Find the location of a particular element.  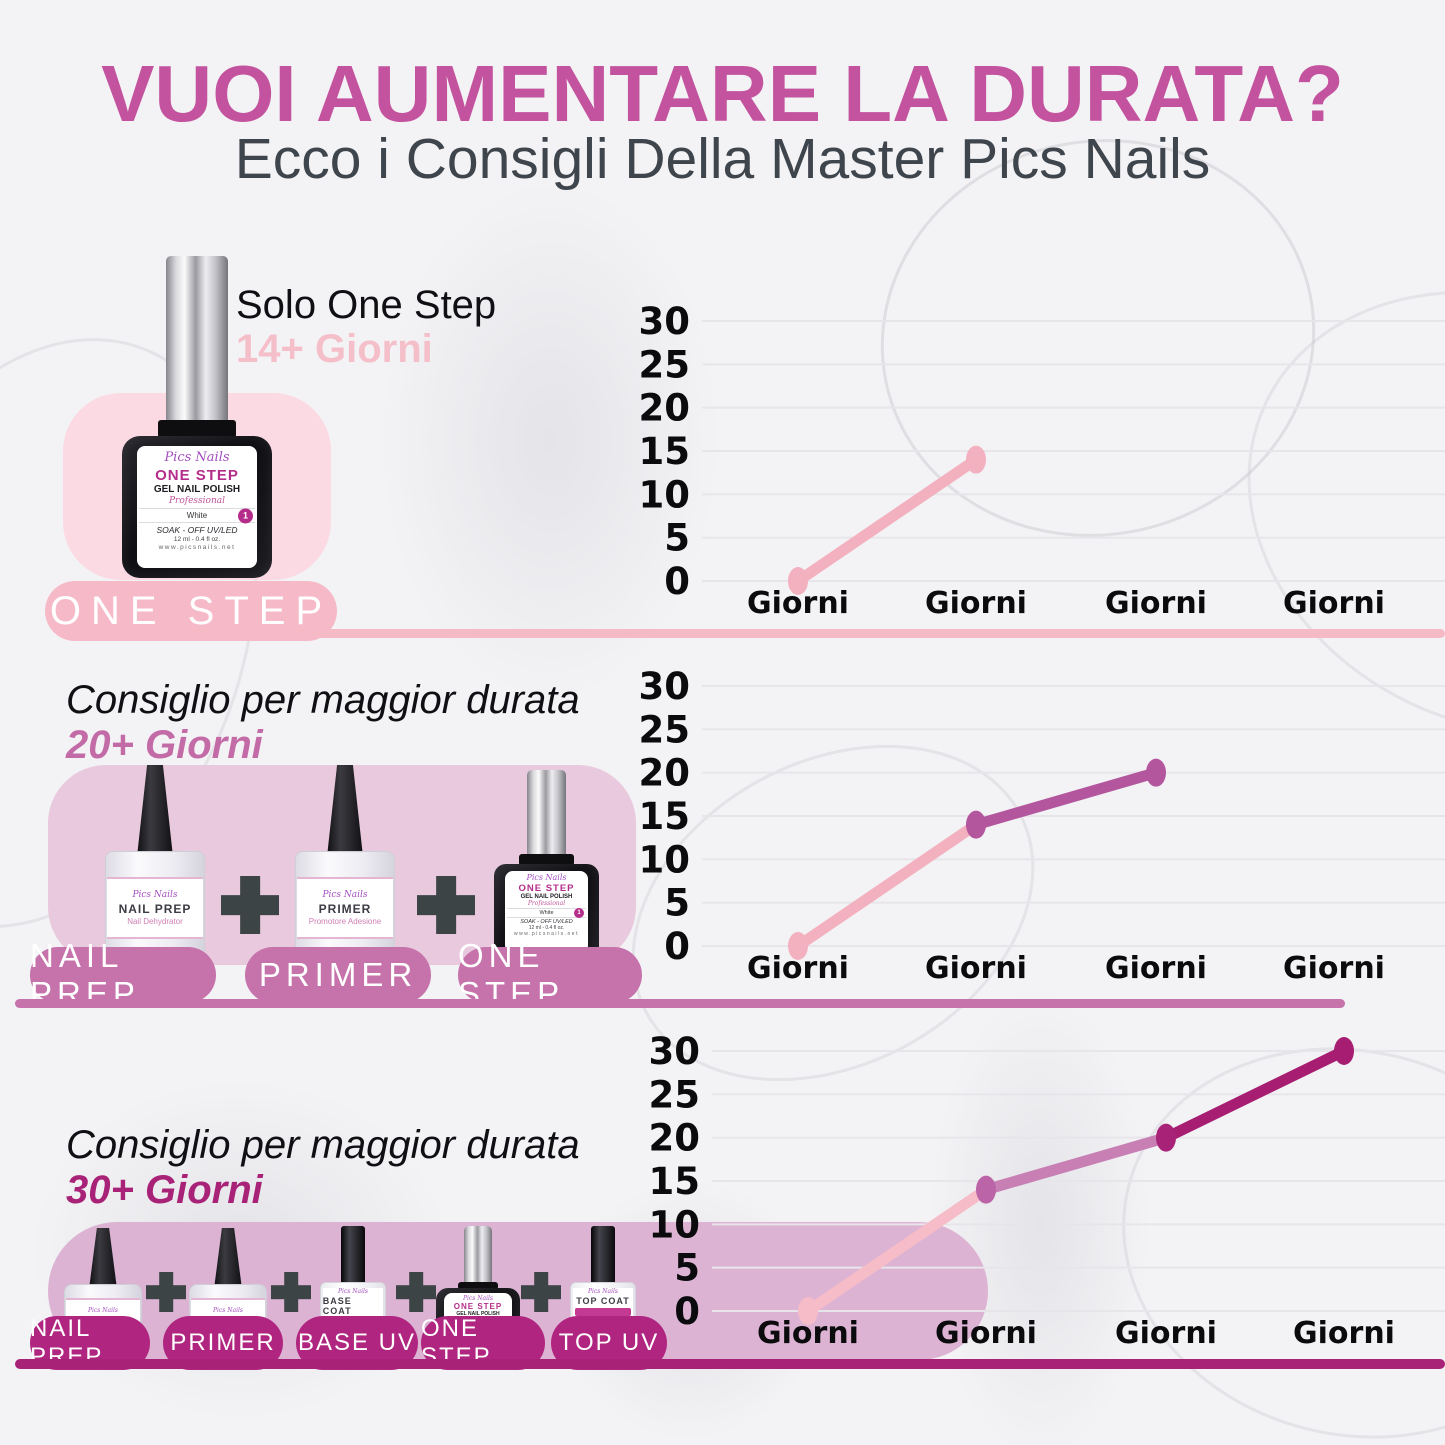

primer-bottle: Pics Nails PRIMER Promotore Adesione is located at coordinates (345, 864).